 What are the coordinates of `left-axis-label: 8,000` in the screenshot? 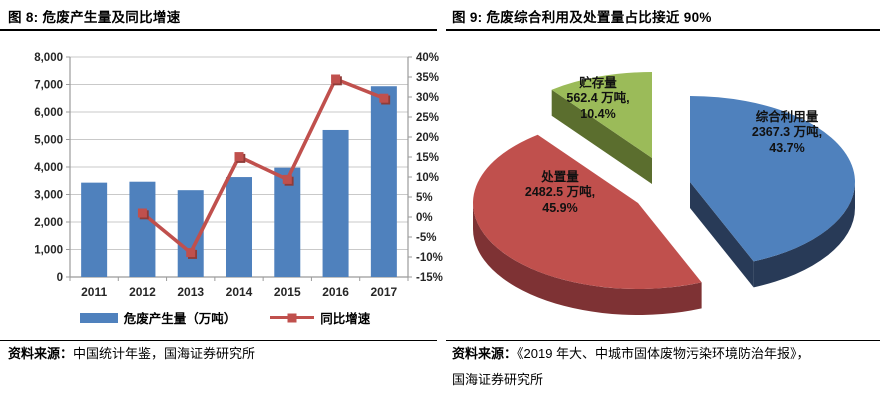 It's located at (48, 58).